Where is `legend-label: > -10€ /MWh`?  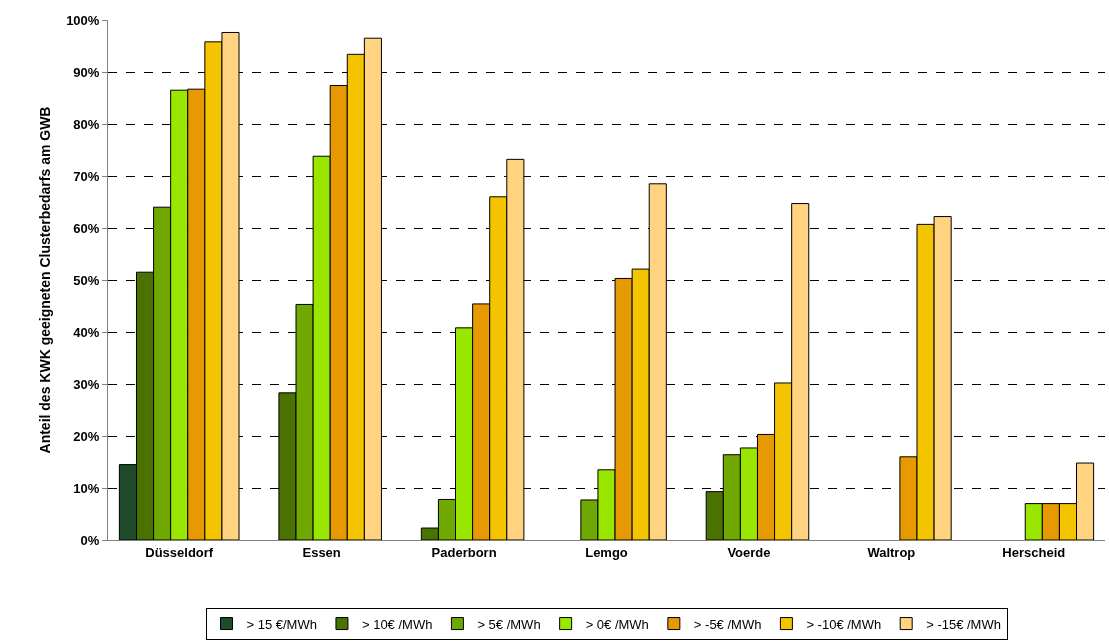 legend-label: > -10€ /MWh is located at coordinates (844, 624).